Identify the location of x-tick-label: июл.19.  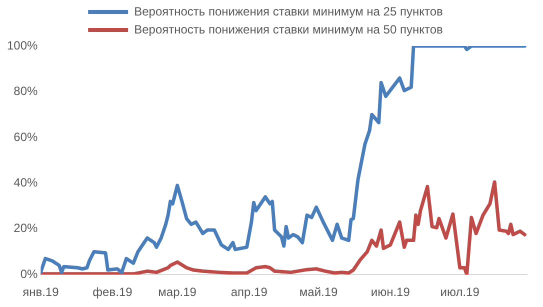
(460, 292).